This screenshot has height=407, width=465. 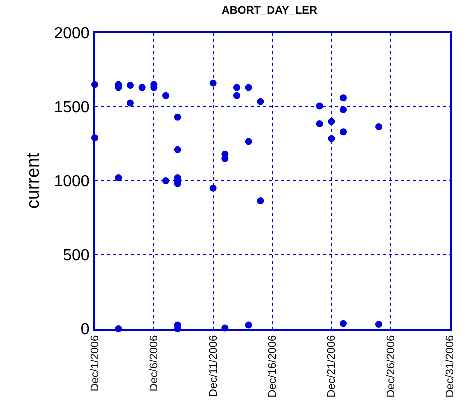 What do you see at coordinates (72, 34) in the screenshot?
I see `y-tick-label: 2000` at bounding box center [72, 34].